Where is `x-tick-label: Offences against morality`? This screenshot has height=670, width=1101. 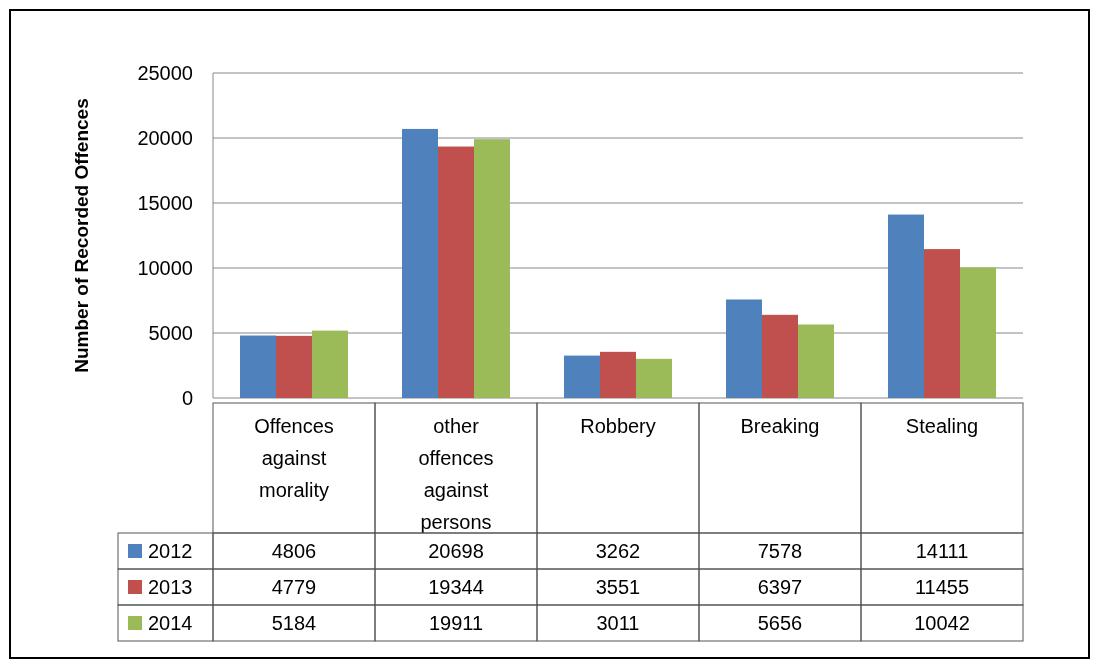 x-tick-label: Offences against morality is located at coordinates (294, 458).